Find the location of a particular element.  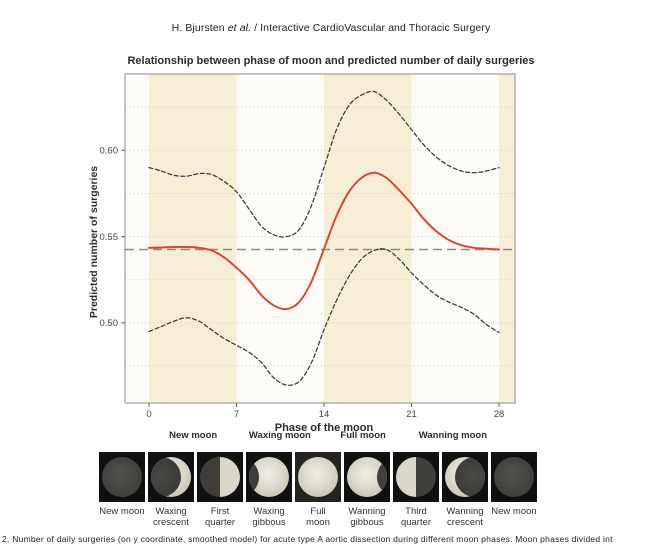

x-tick-label: 28 is located at coordinates (499, 414).